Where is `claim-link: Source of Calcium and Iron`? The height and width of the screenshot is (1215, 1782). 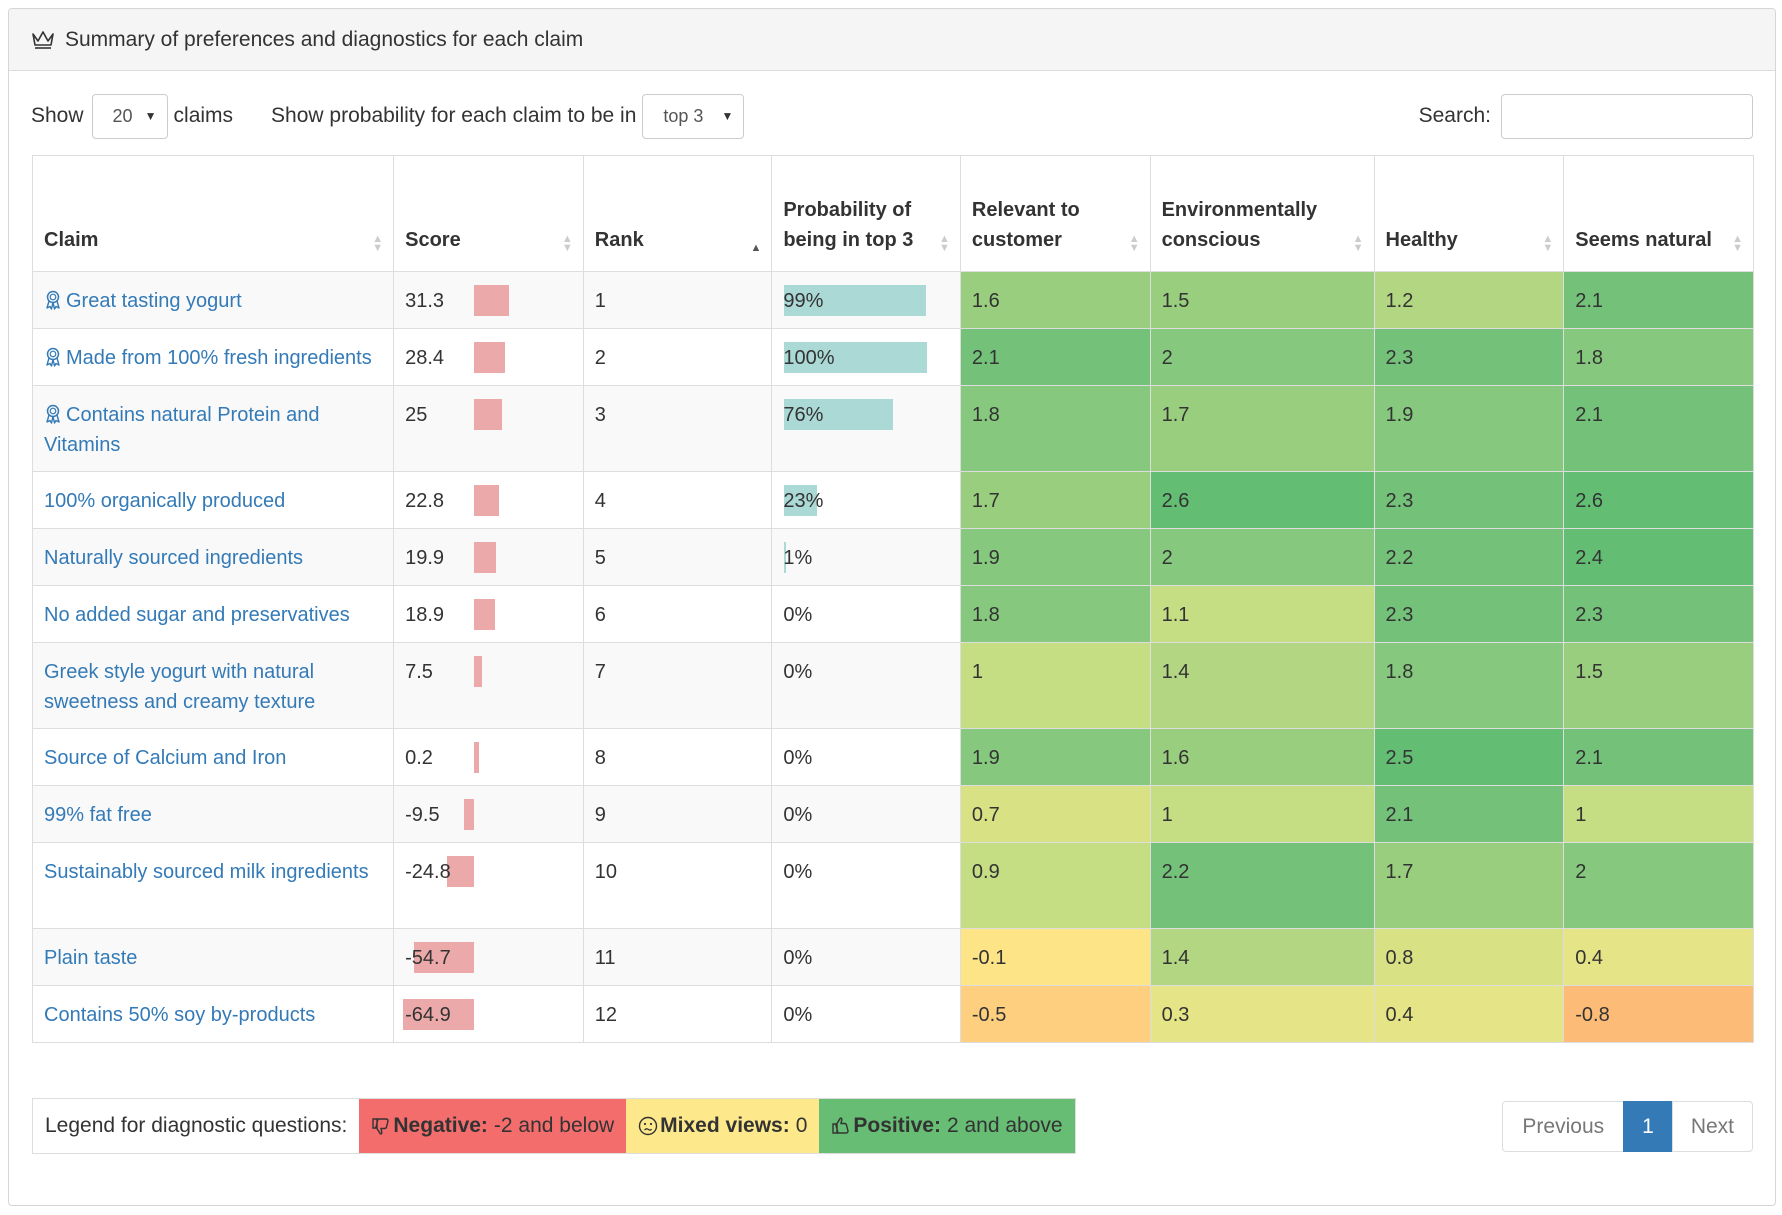
claim-link: Source of Calcium and Iron is located at coordinates (165, 758).